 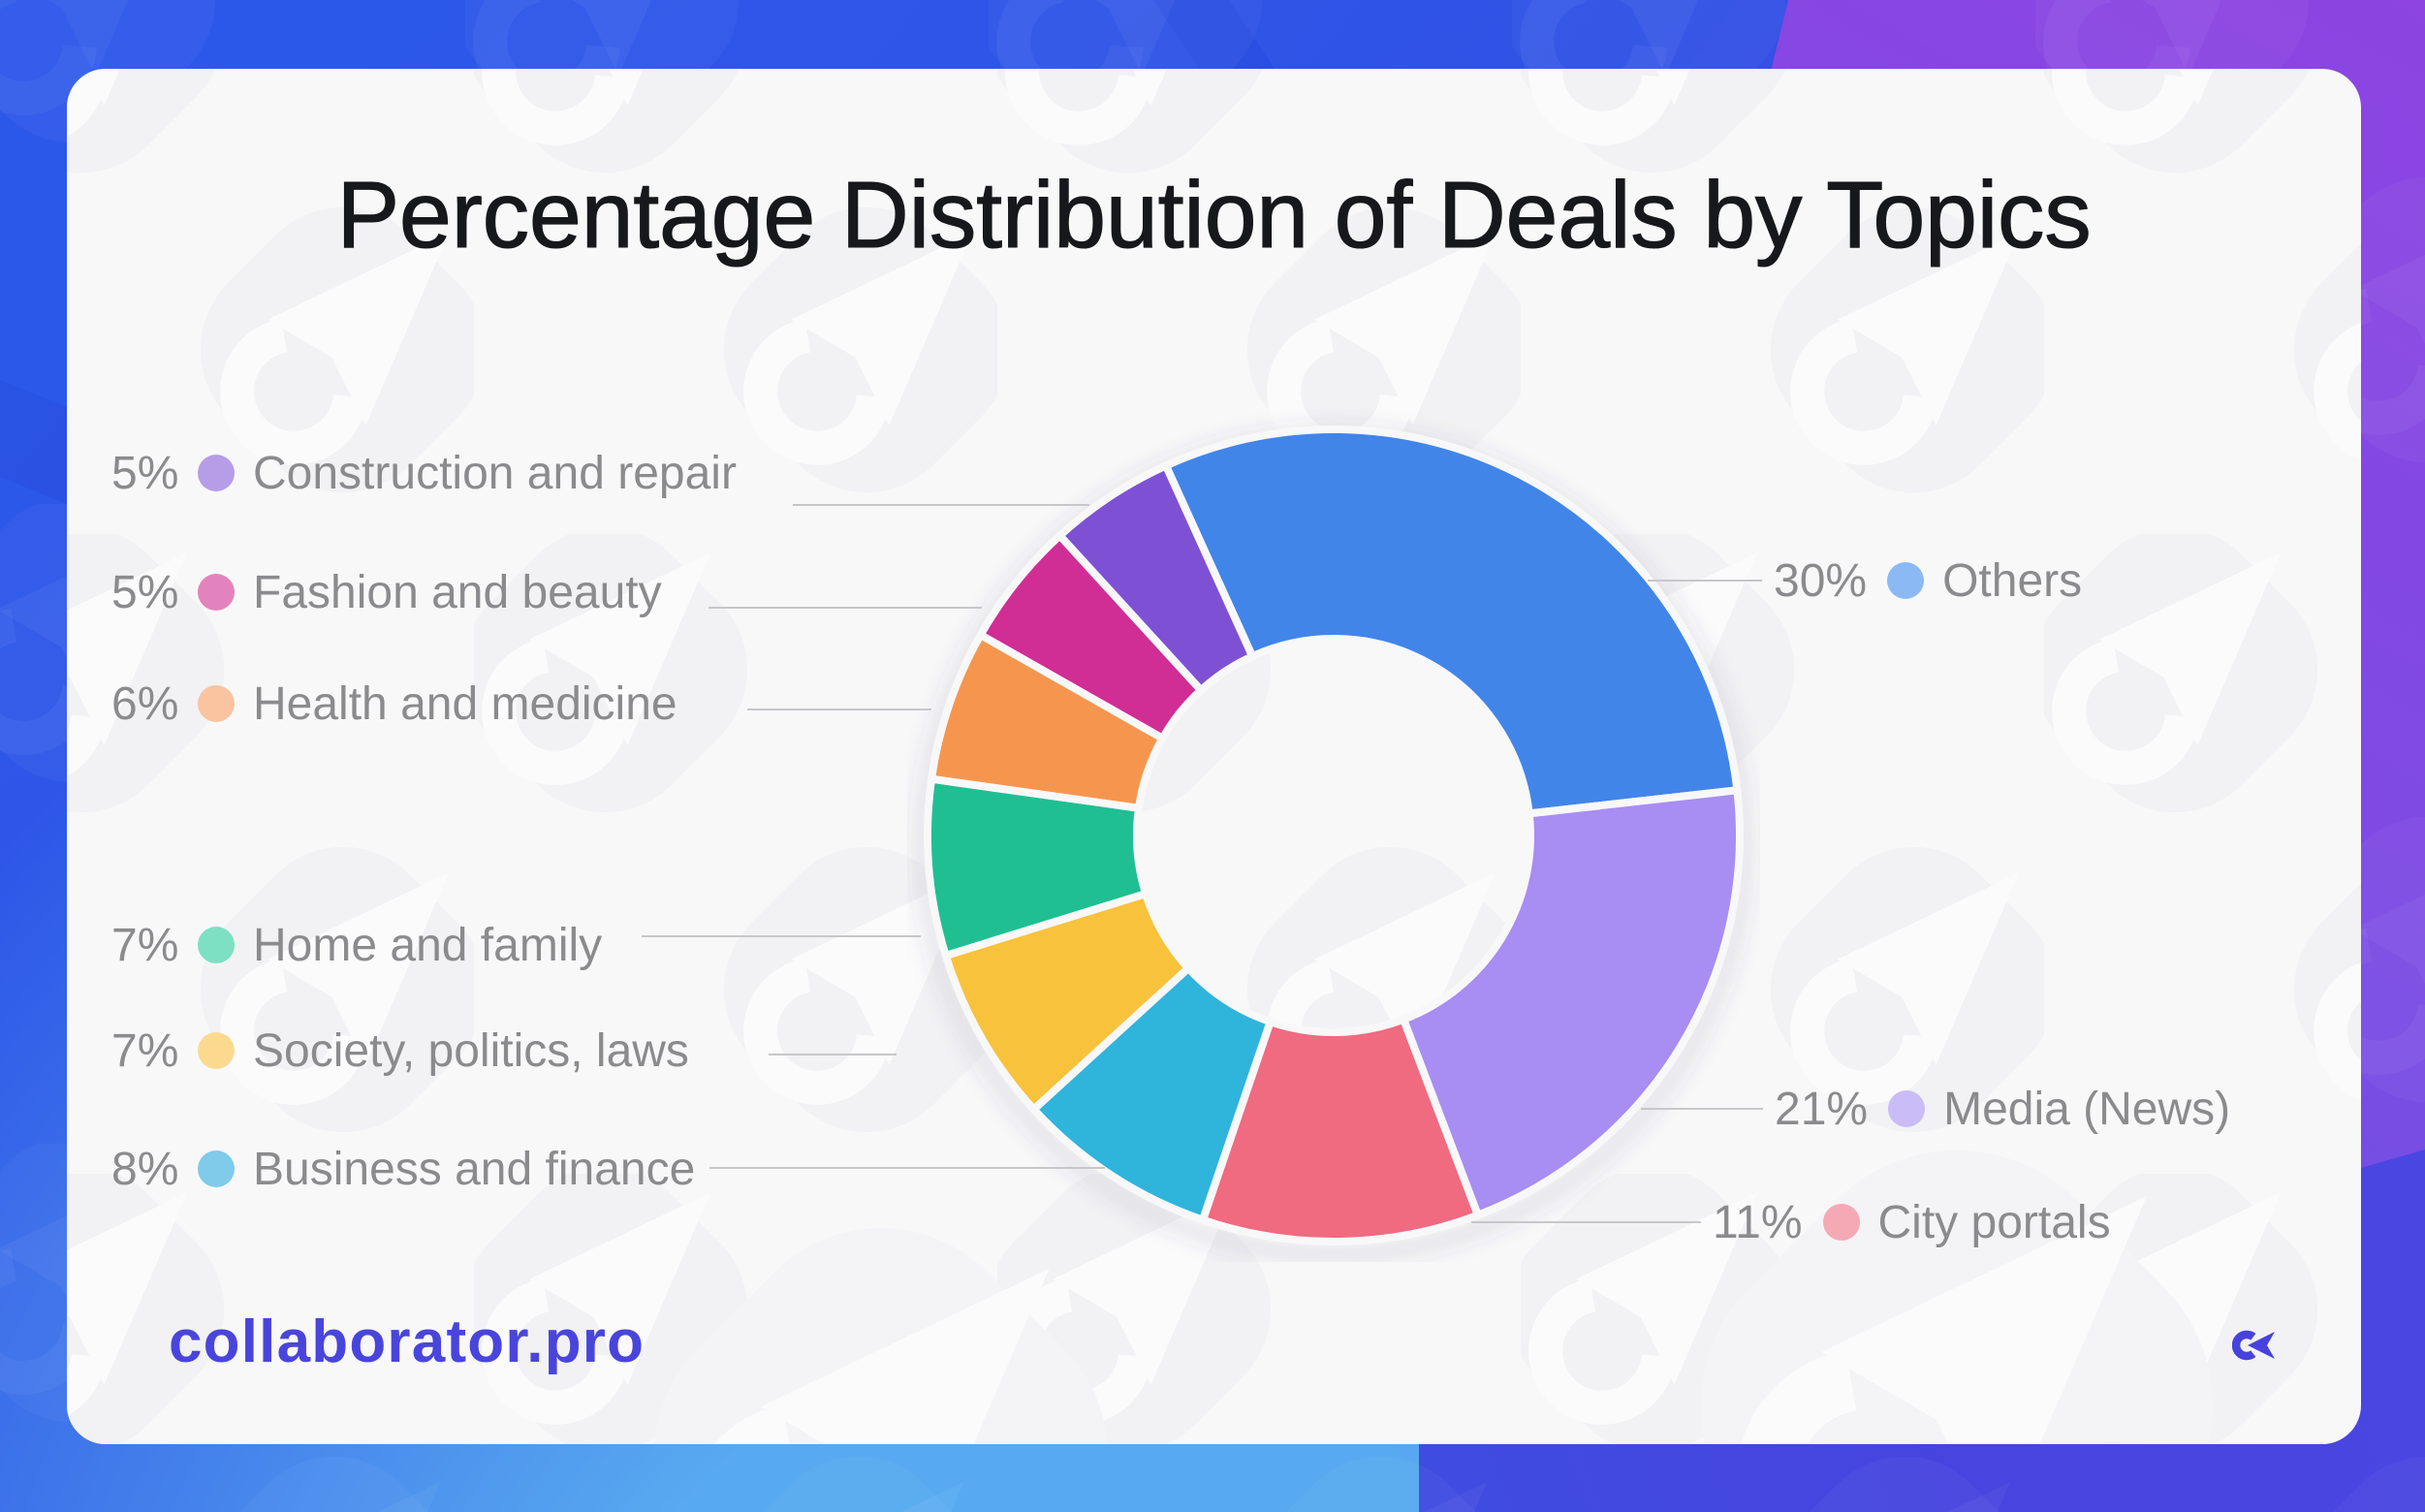 I want to click on legend-value: 6%, so click(x=145, y=703).